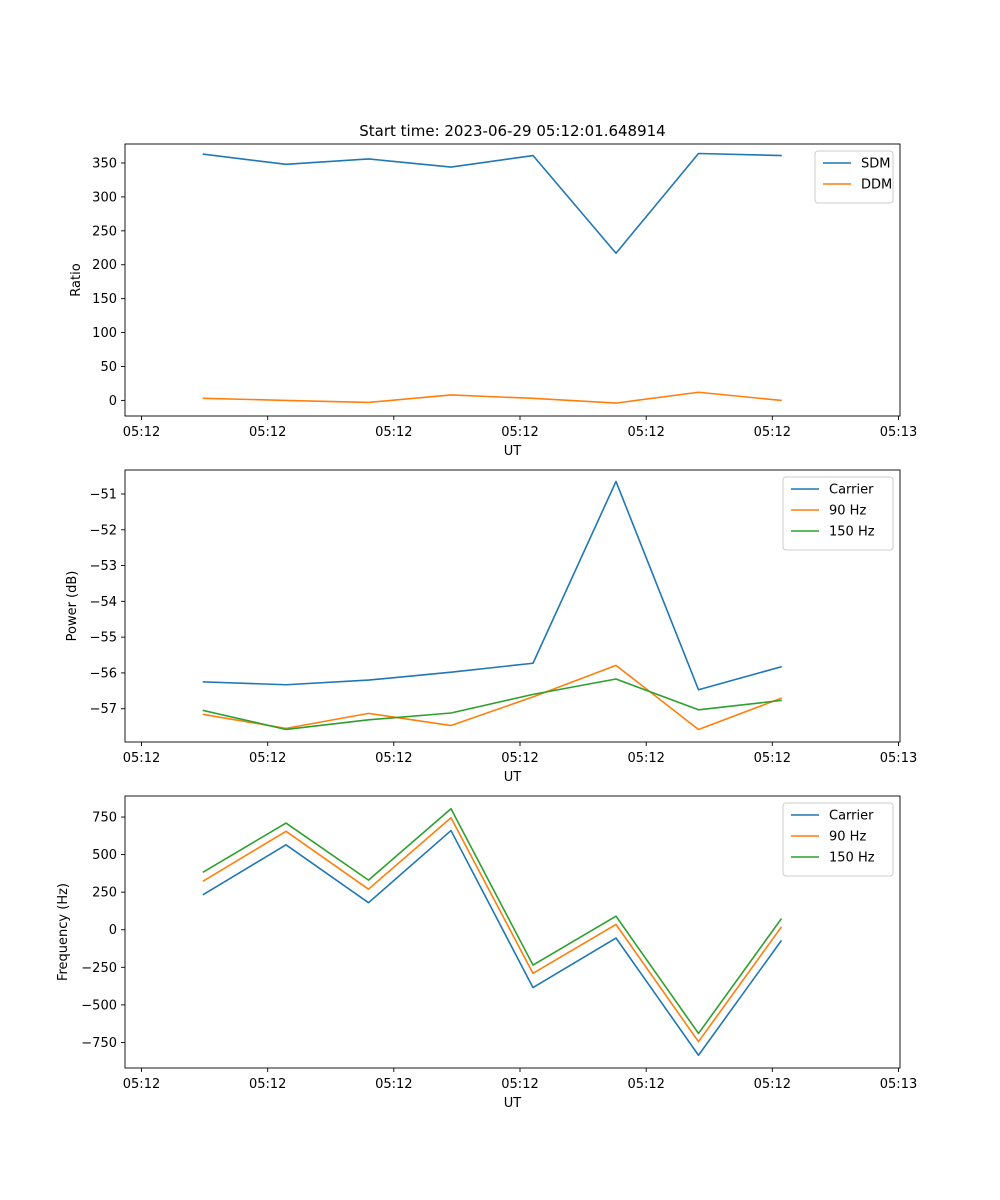 The image size is (1000, 1200). Describe the element at coordinates (72, 606) in the screenshot. I see `y-axis-label: Power (dB)` at that location.